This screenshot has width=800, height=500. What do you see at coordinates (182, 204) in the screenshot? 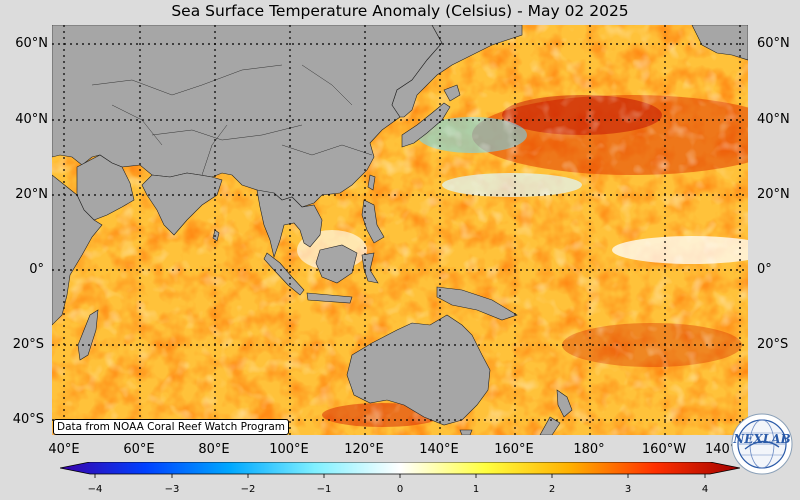
I see `indian-subcontinent` at bounding box center [182, 204].